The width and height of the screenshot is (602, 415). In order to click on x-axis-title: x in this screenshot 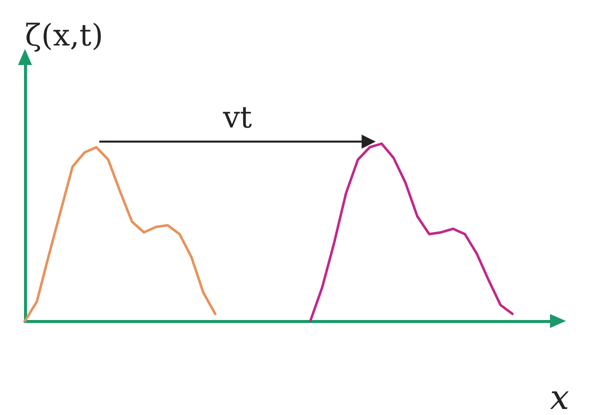, I will do `click(560, 396)`.